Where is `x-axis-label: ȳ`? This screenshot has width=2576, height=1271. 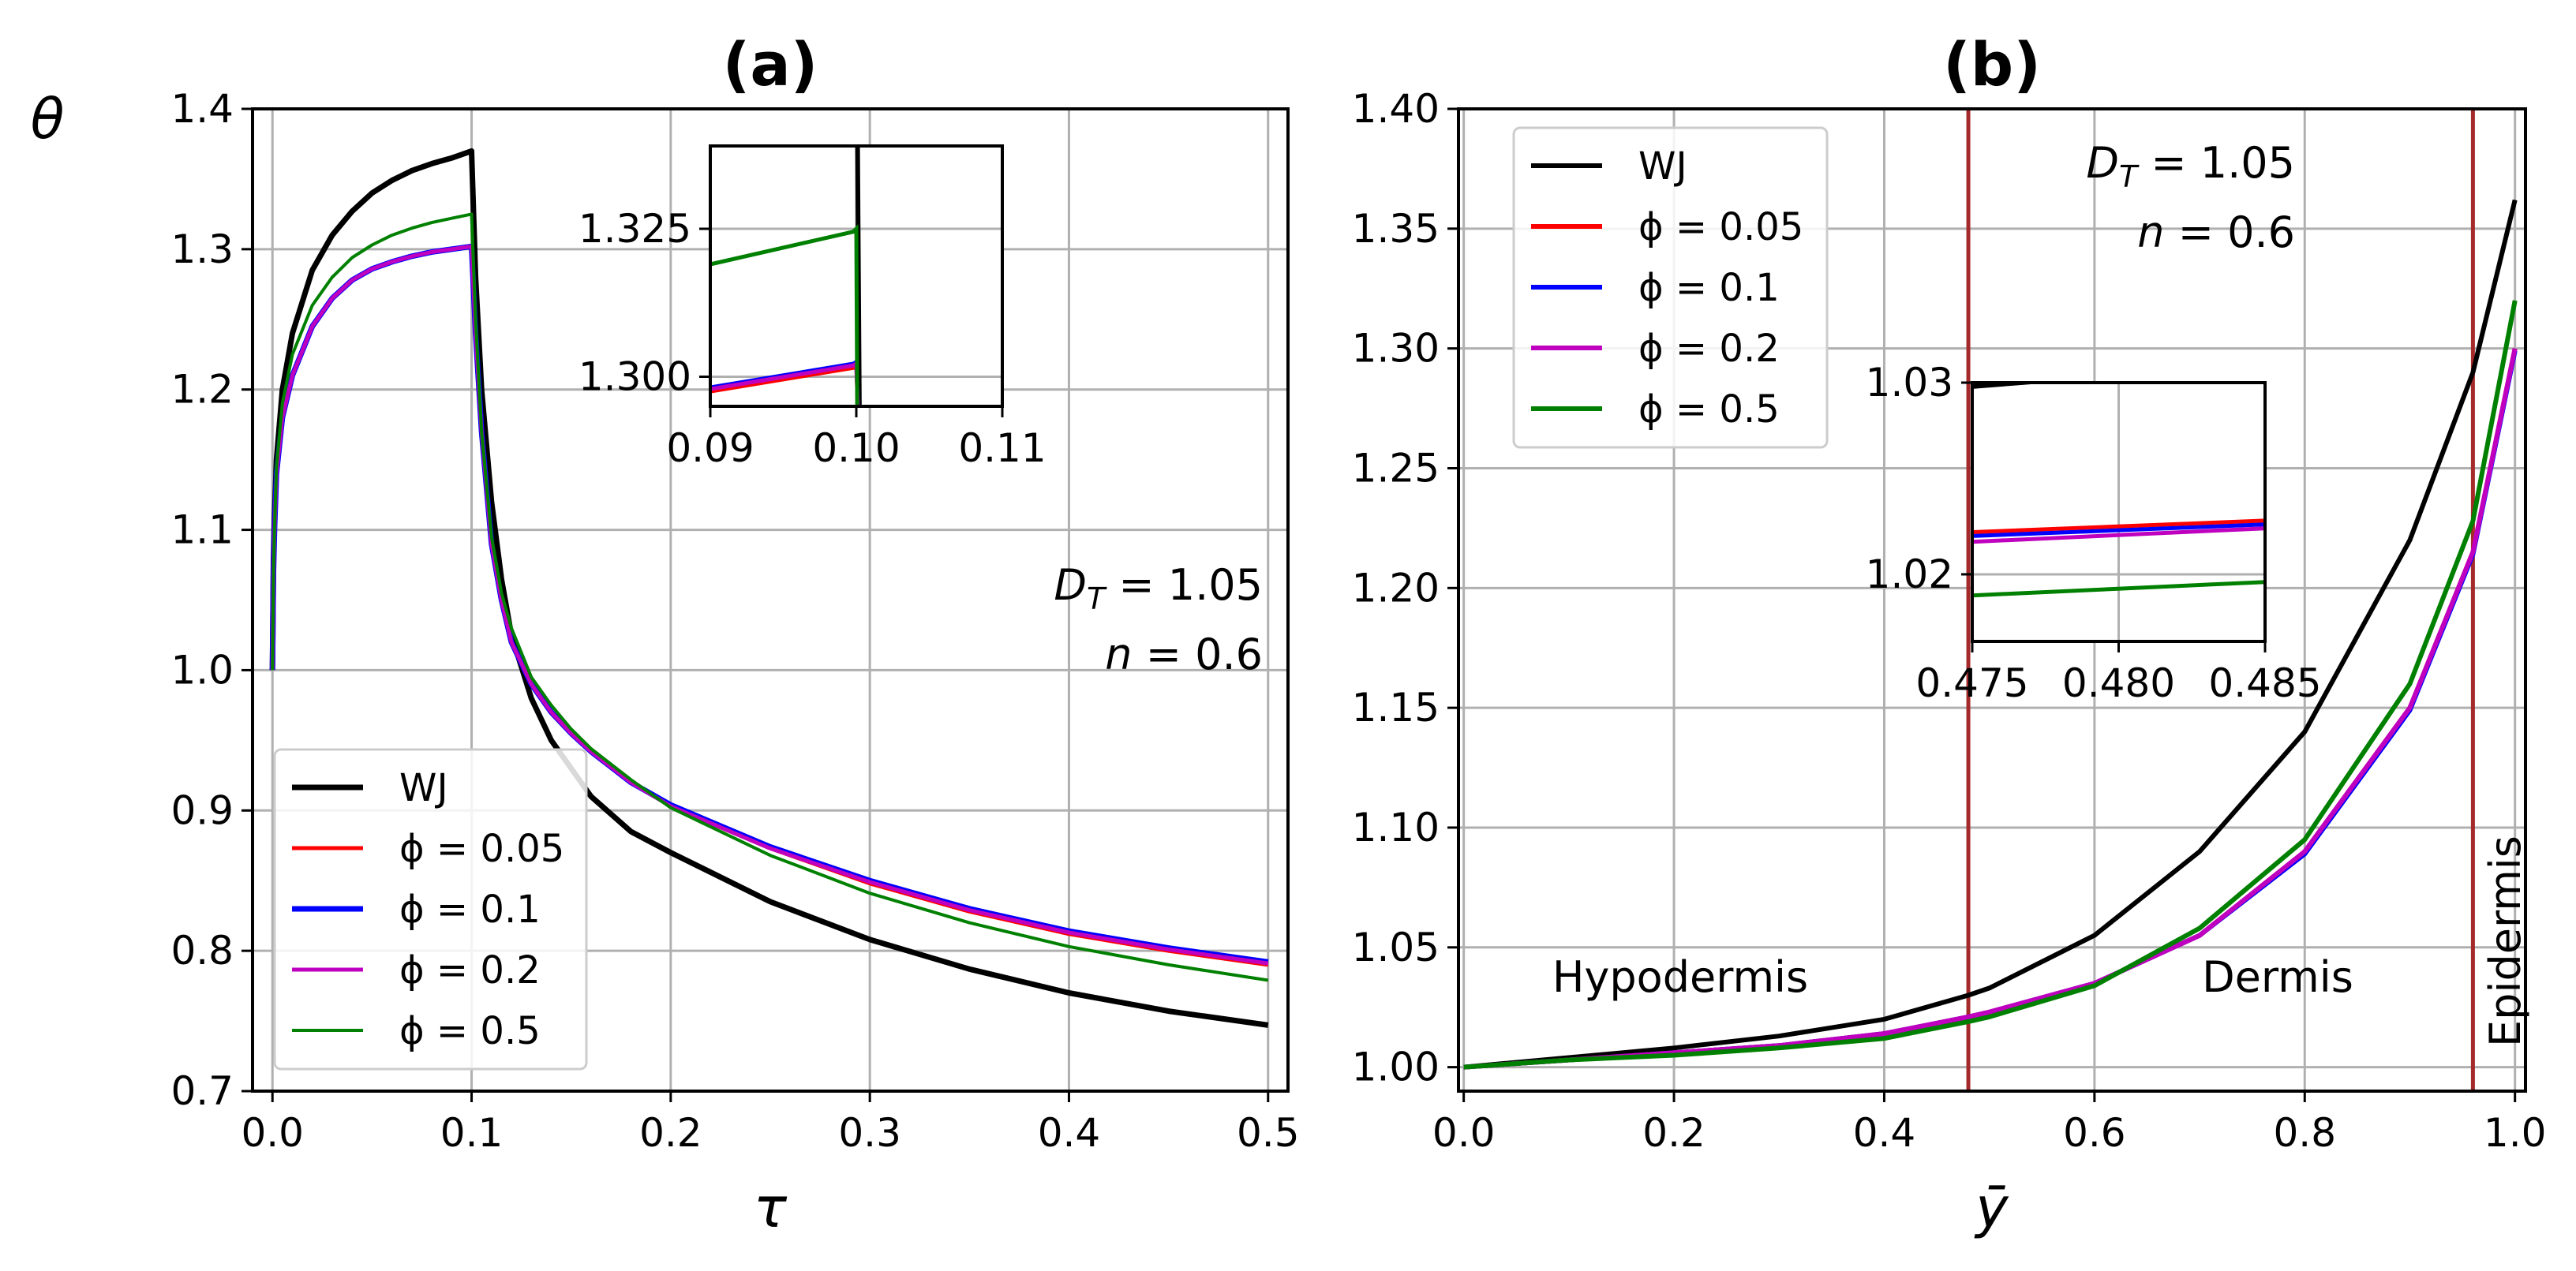 x-axis-label: ȳ is located at coordinates (1991, 1208).